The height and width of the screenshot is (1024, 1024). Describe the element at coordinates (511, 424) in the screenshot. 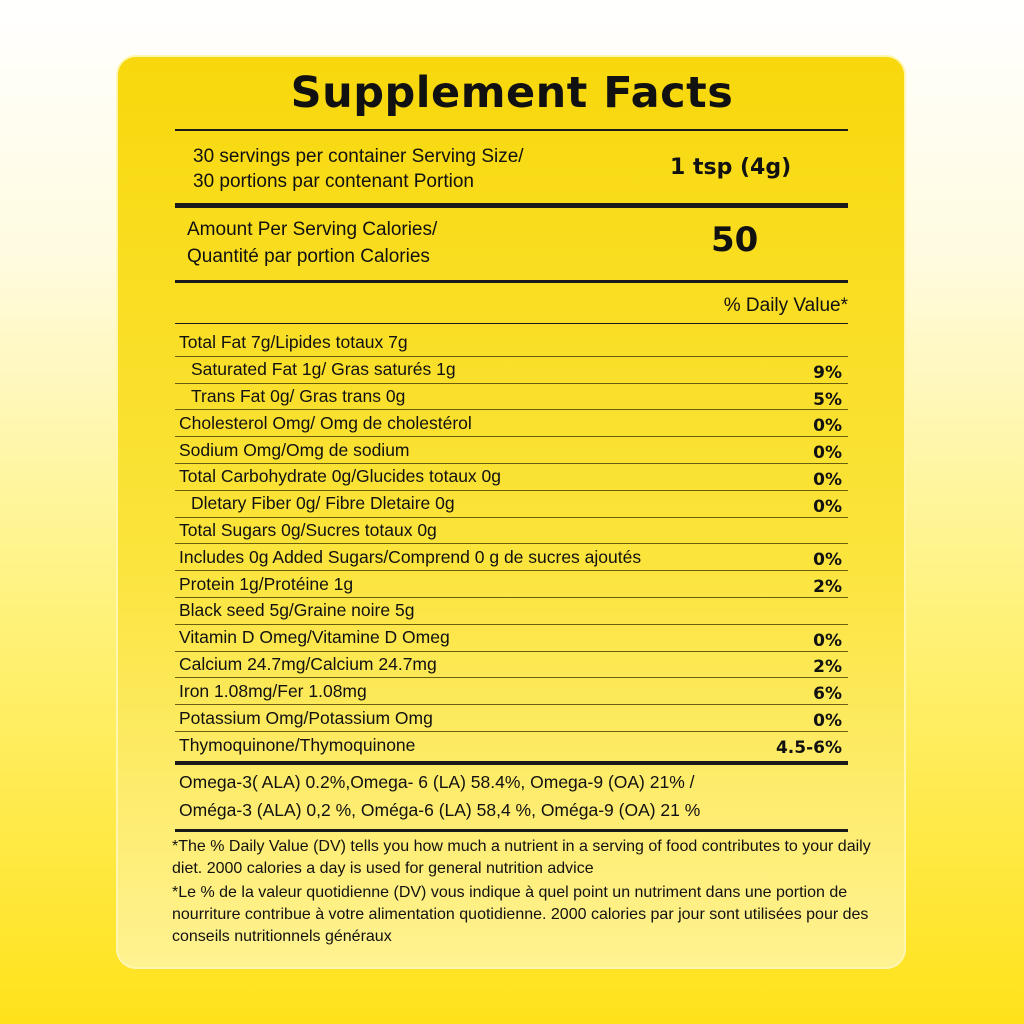

I see `nutrient-row: Cholesterol Omg/ Omg de cholestérol 0%` at that location.